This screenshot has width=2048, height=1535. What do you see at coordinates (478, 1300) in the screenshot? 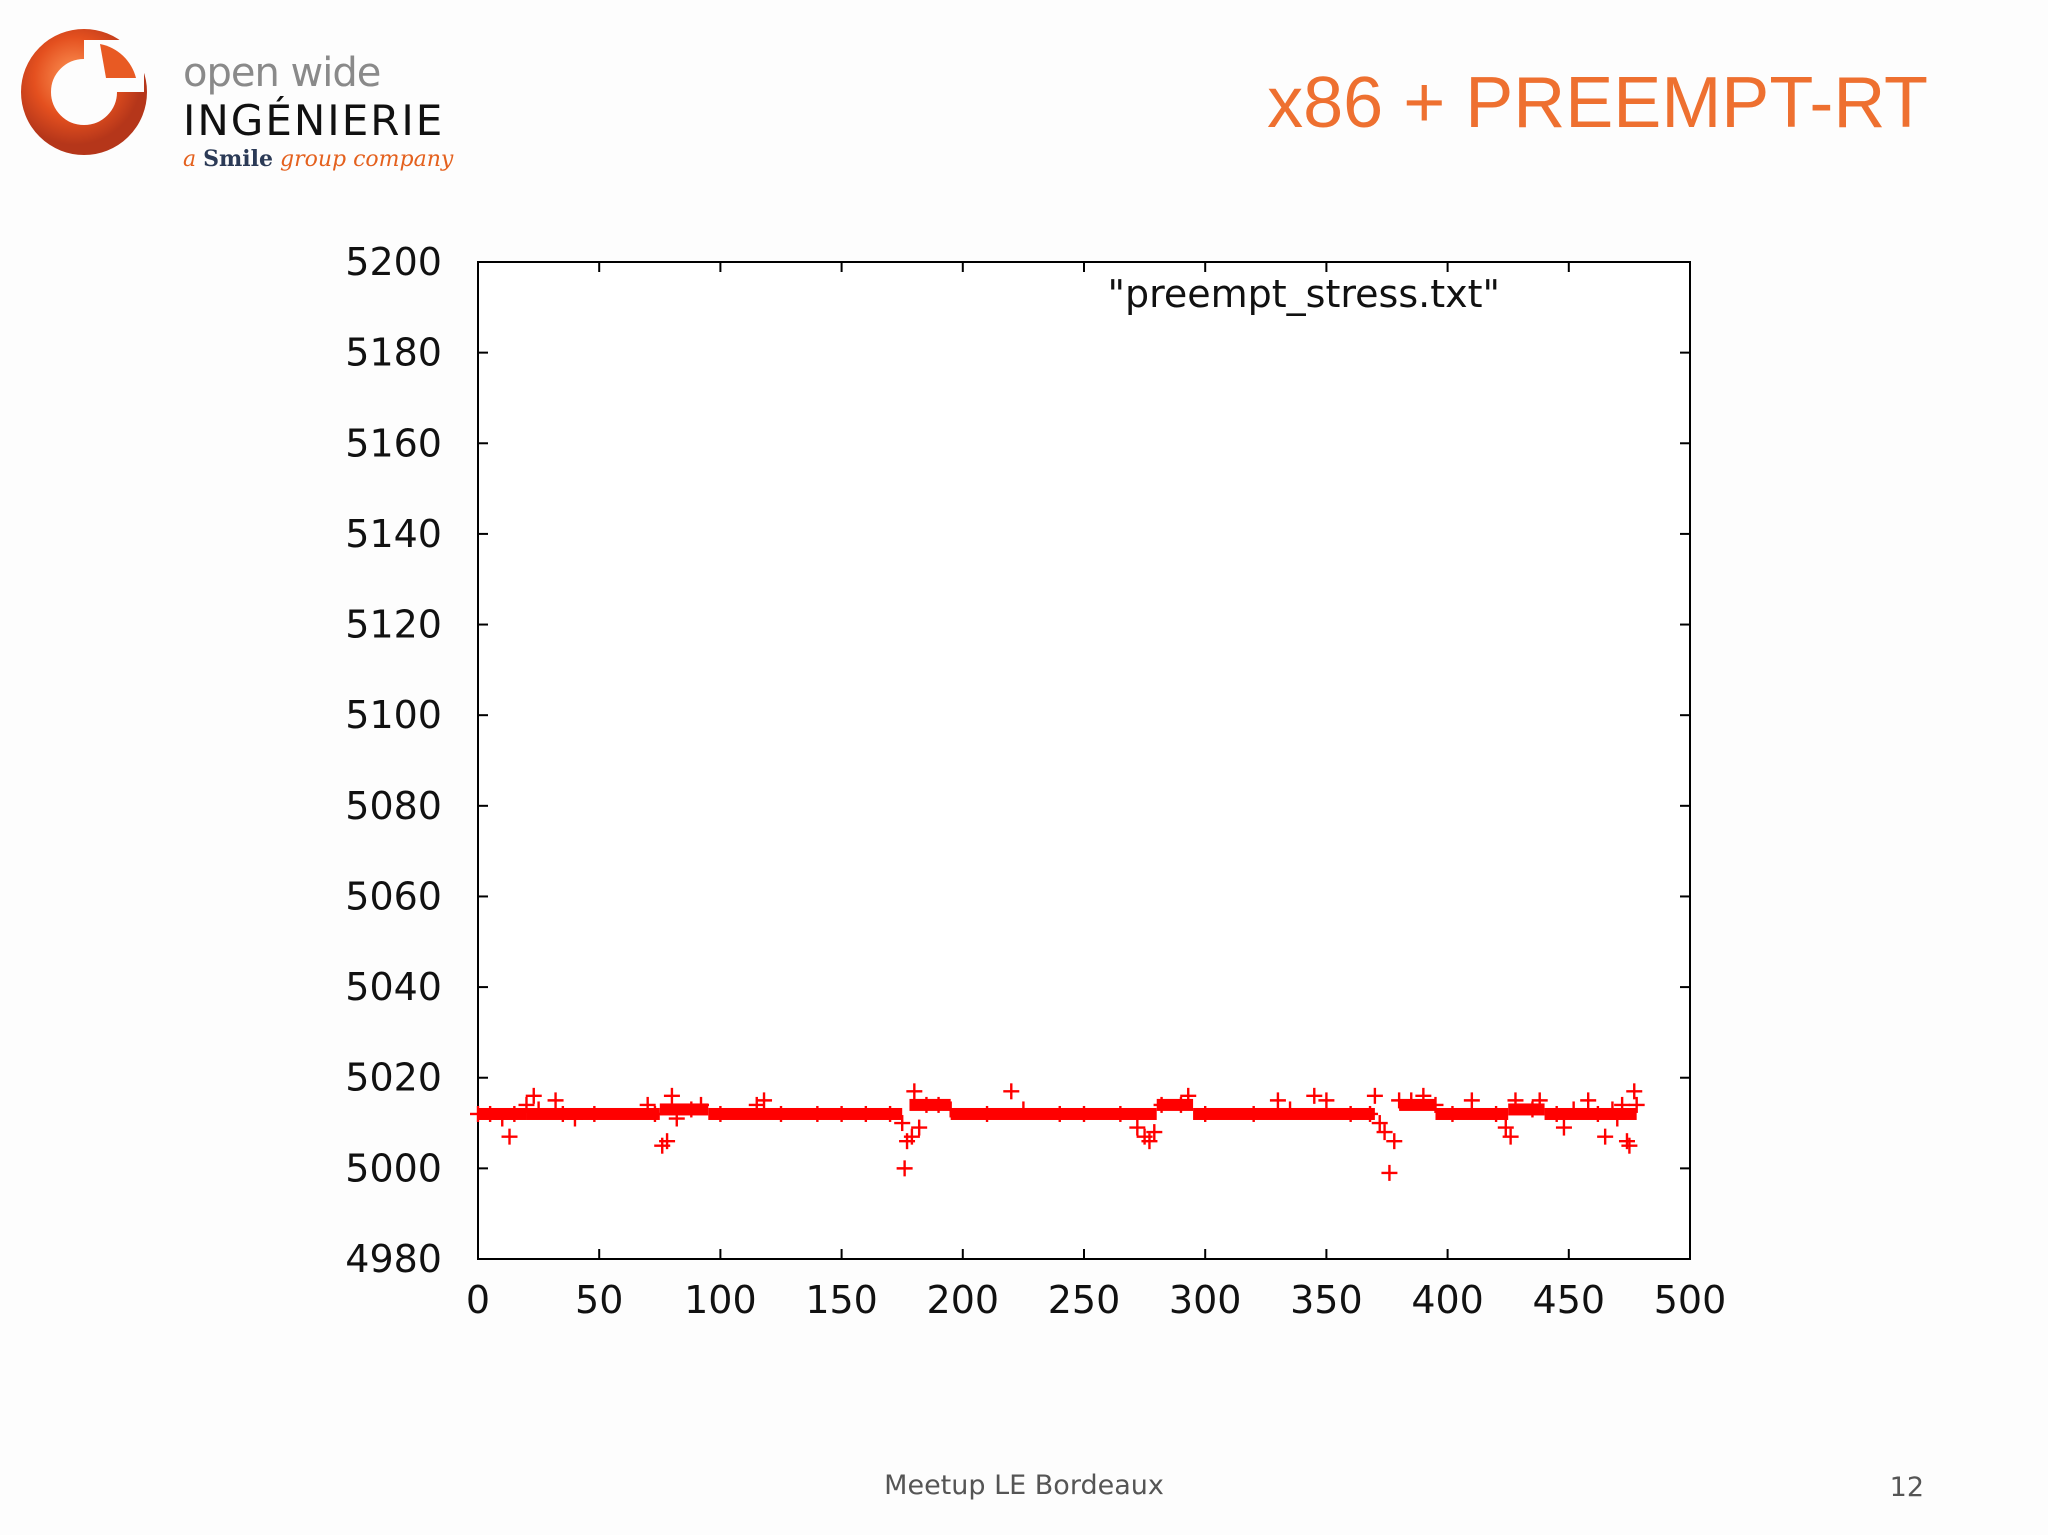
I see `x-tick-label: 0` at bounding box center [478, 1300].